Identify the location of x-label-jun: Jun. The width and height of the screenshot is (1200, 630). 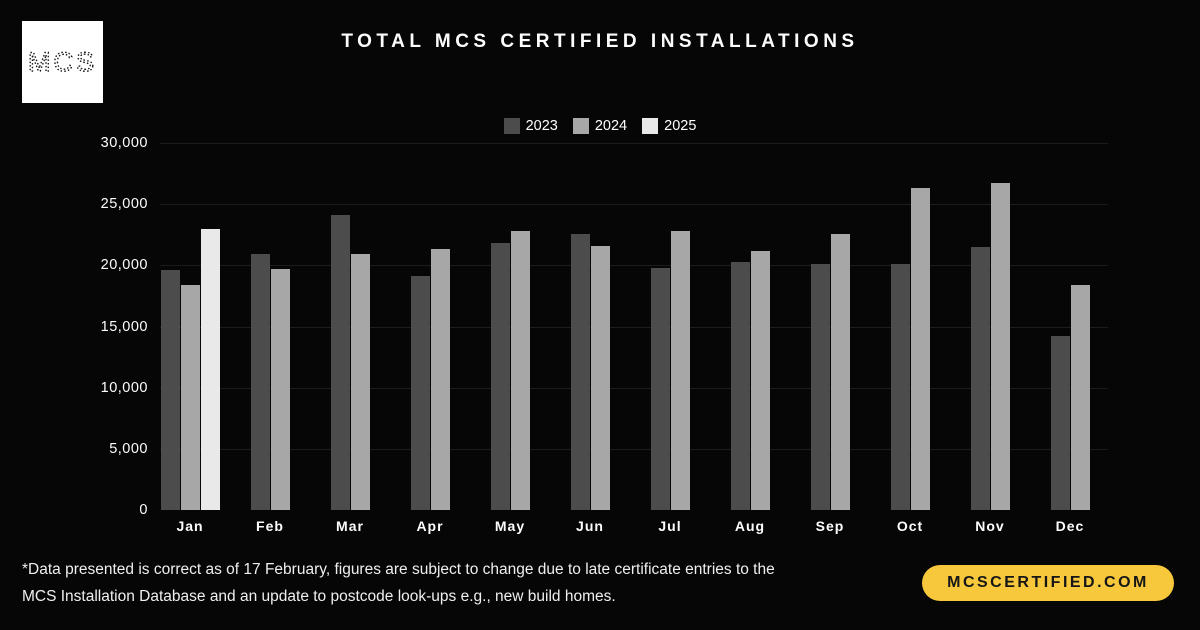
(590, 526).